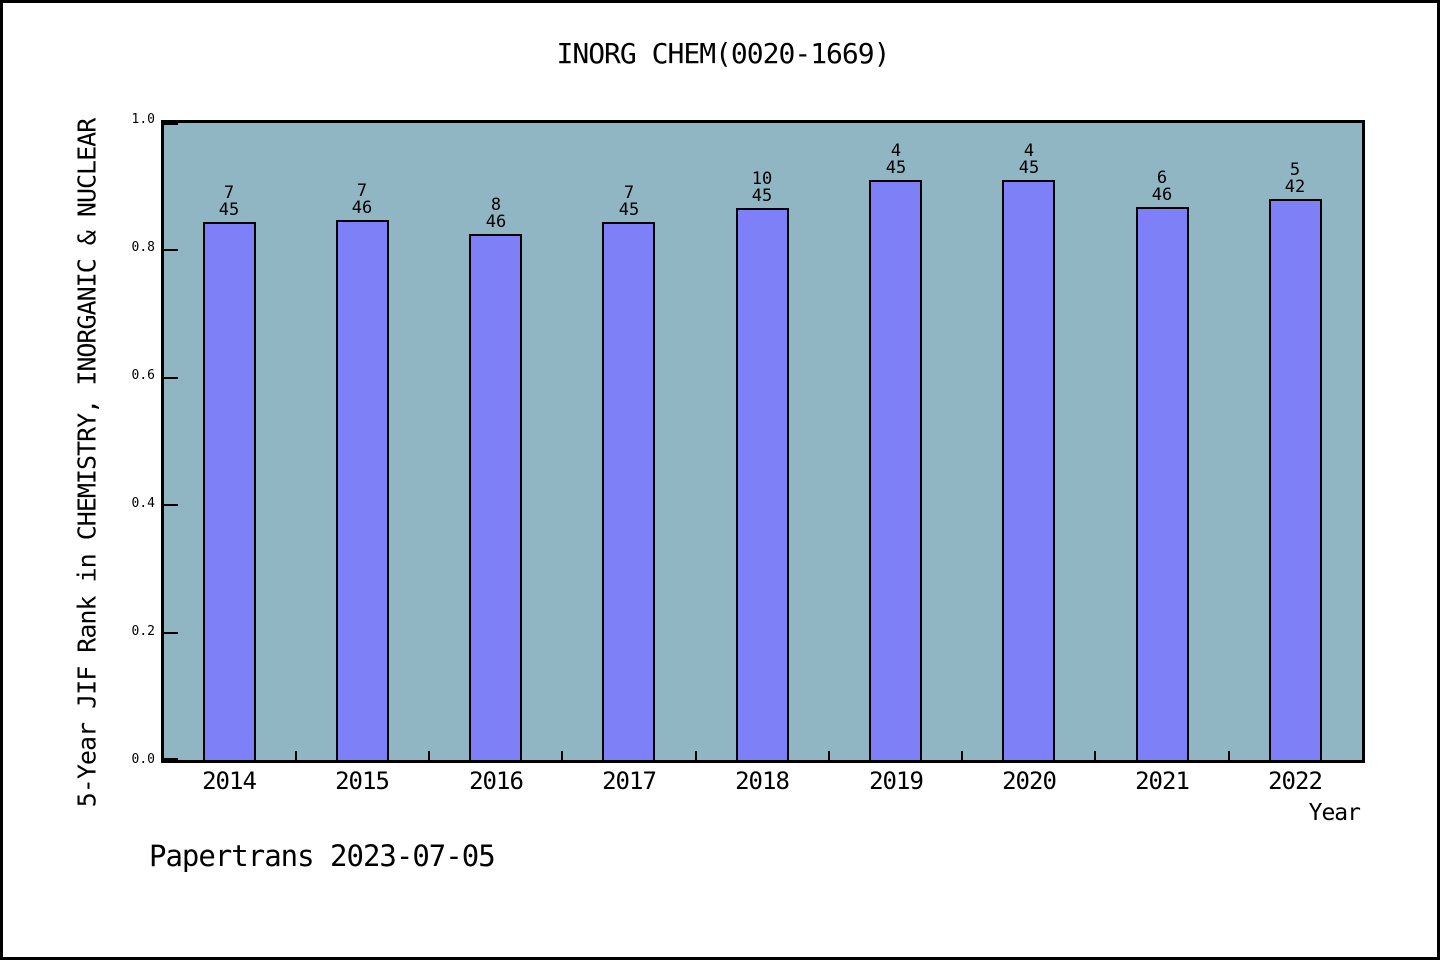 The width and height of the screenshot is (1440, 960). Describe the element at coordinates (1028, 470) in the screenshot. I see `bar-2020` at that location.